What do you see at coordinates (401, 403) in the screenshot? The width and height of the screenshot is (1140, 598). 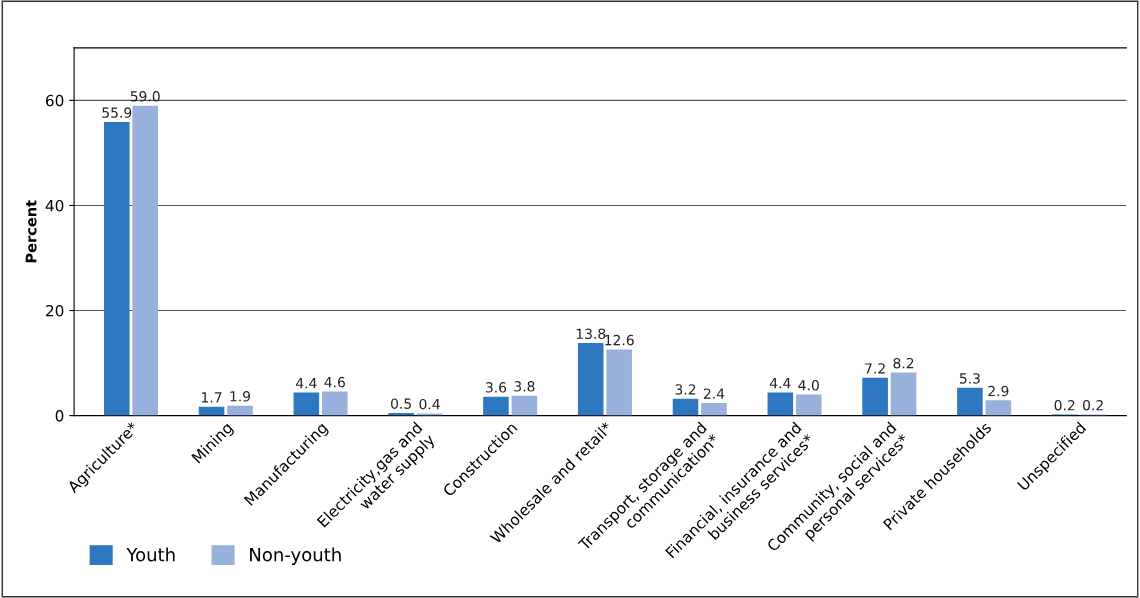 I see `data-label: 0.5` at bounding box center [401, 403].